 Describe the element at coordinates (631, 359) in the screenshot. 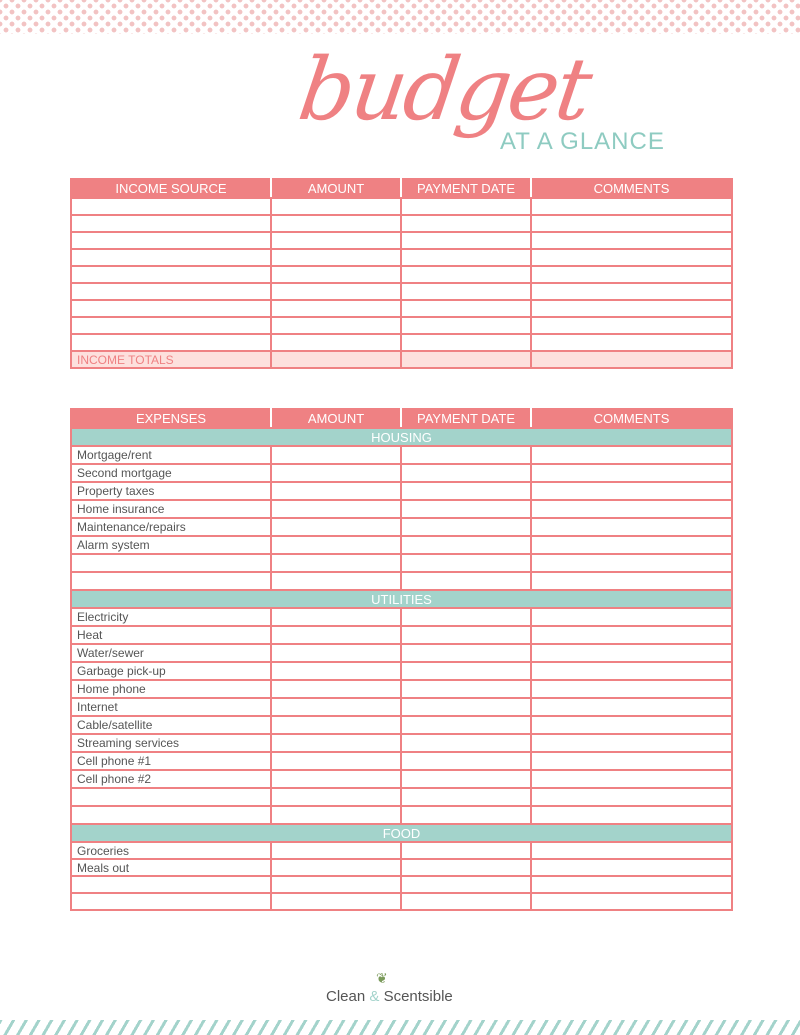

I see `total-comments-cell` at that location.